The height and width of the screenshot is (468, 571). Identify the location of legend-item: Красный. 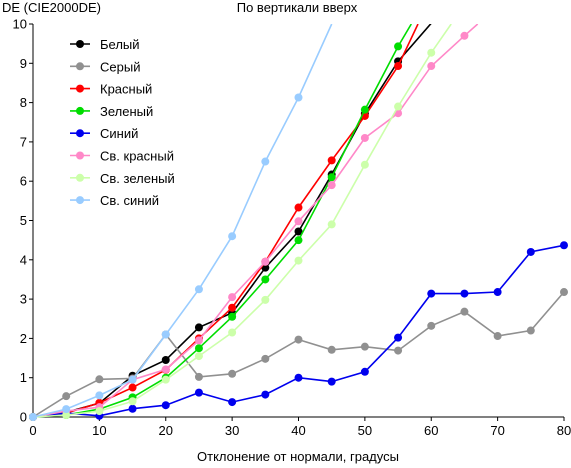
(111, 89).